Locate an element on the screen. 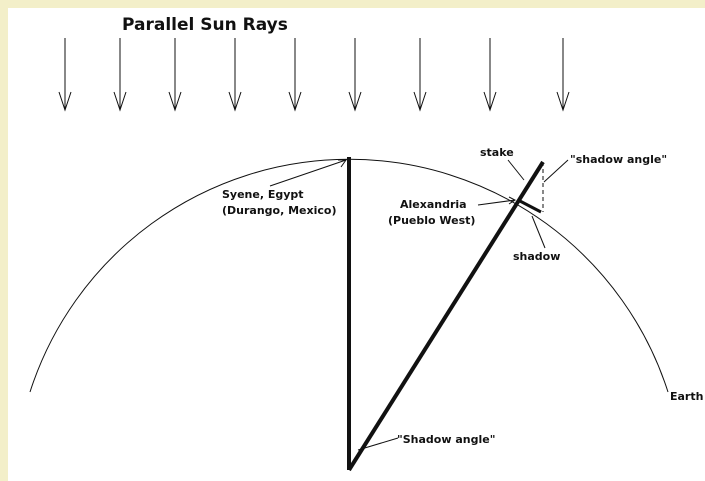 This screenshot has width=705, height=481. sun-rays is located at coordinates (314, 75).